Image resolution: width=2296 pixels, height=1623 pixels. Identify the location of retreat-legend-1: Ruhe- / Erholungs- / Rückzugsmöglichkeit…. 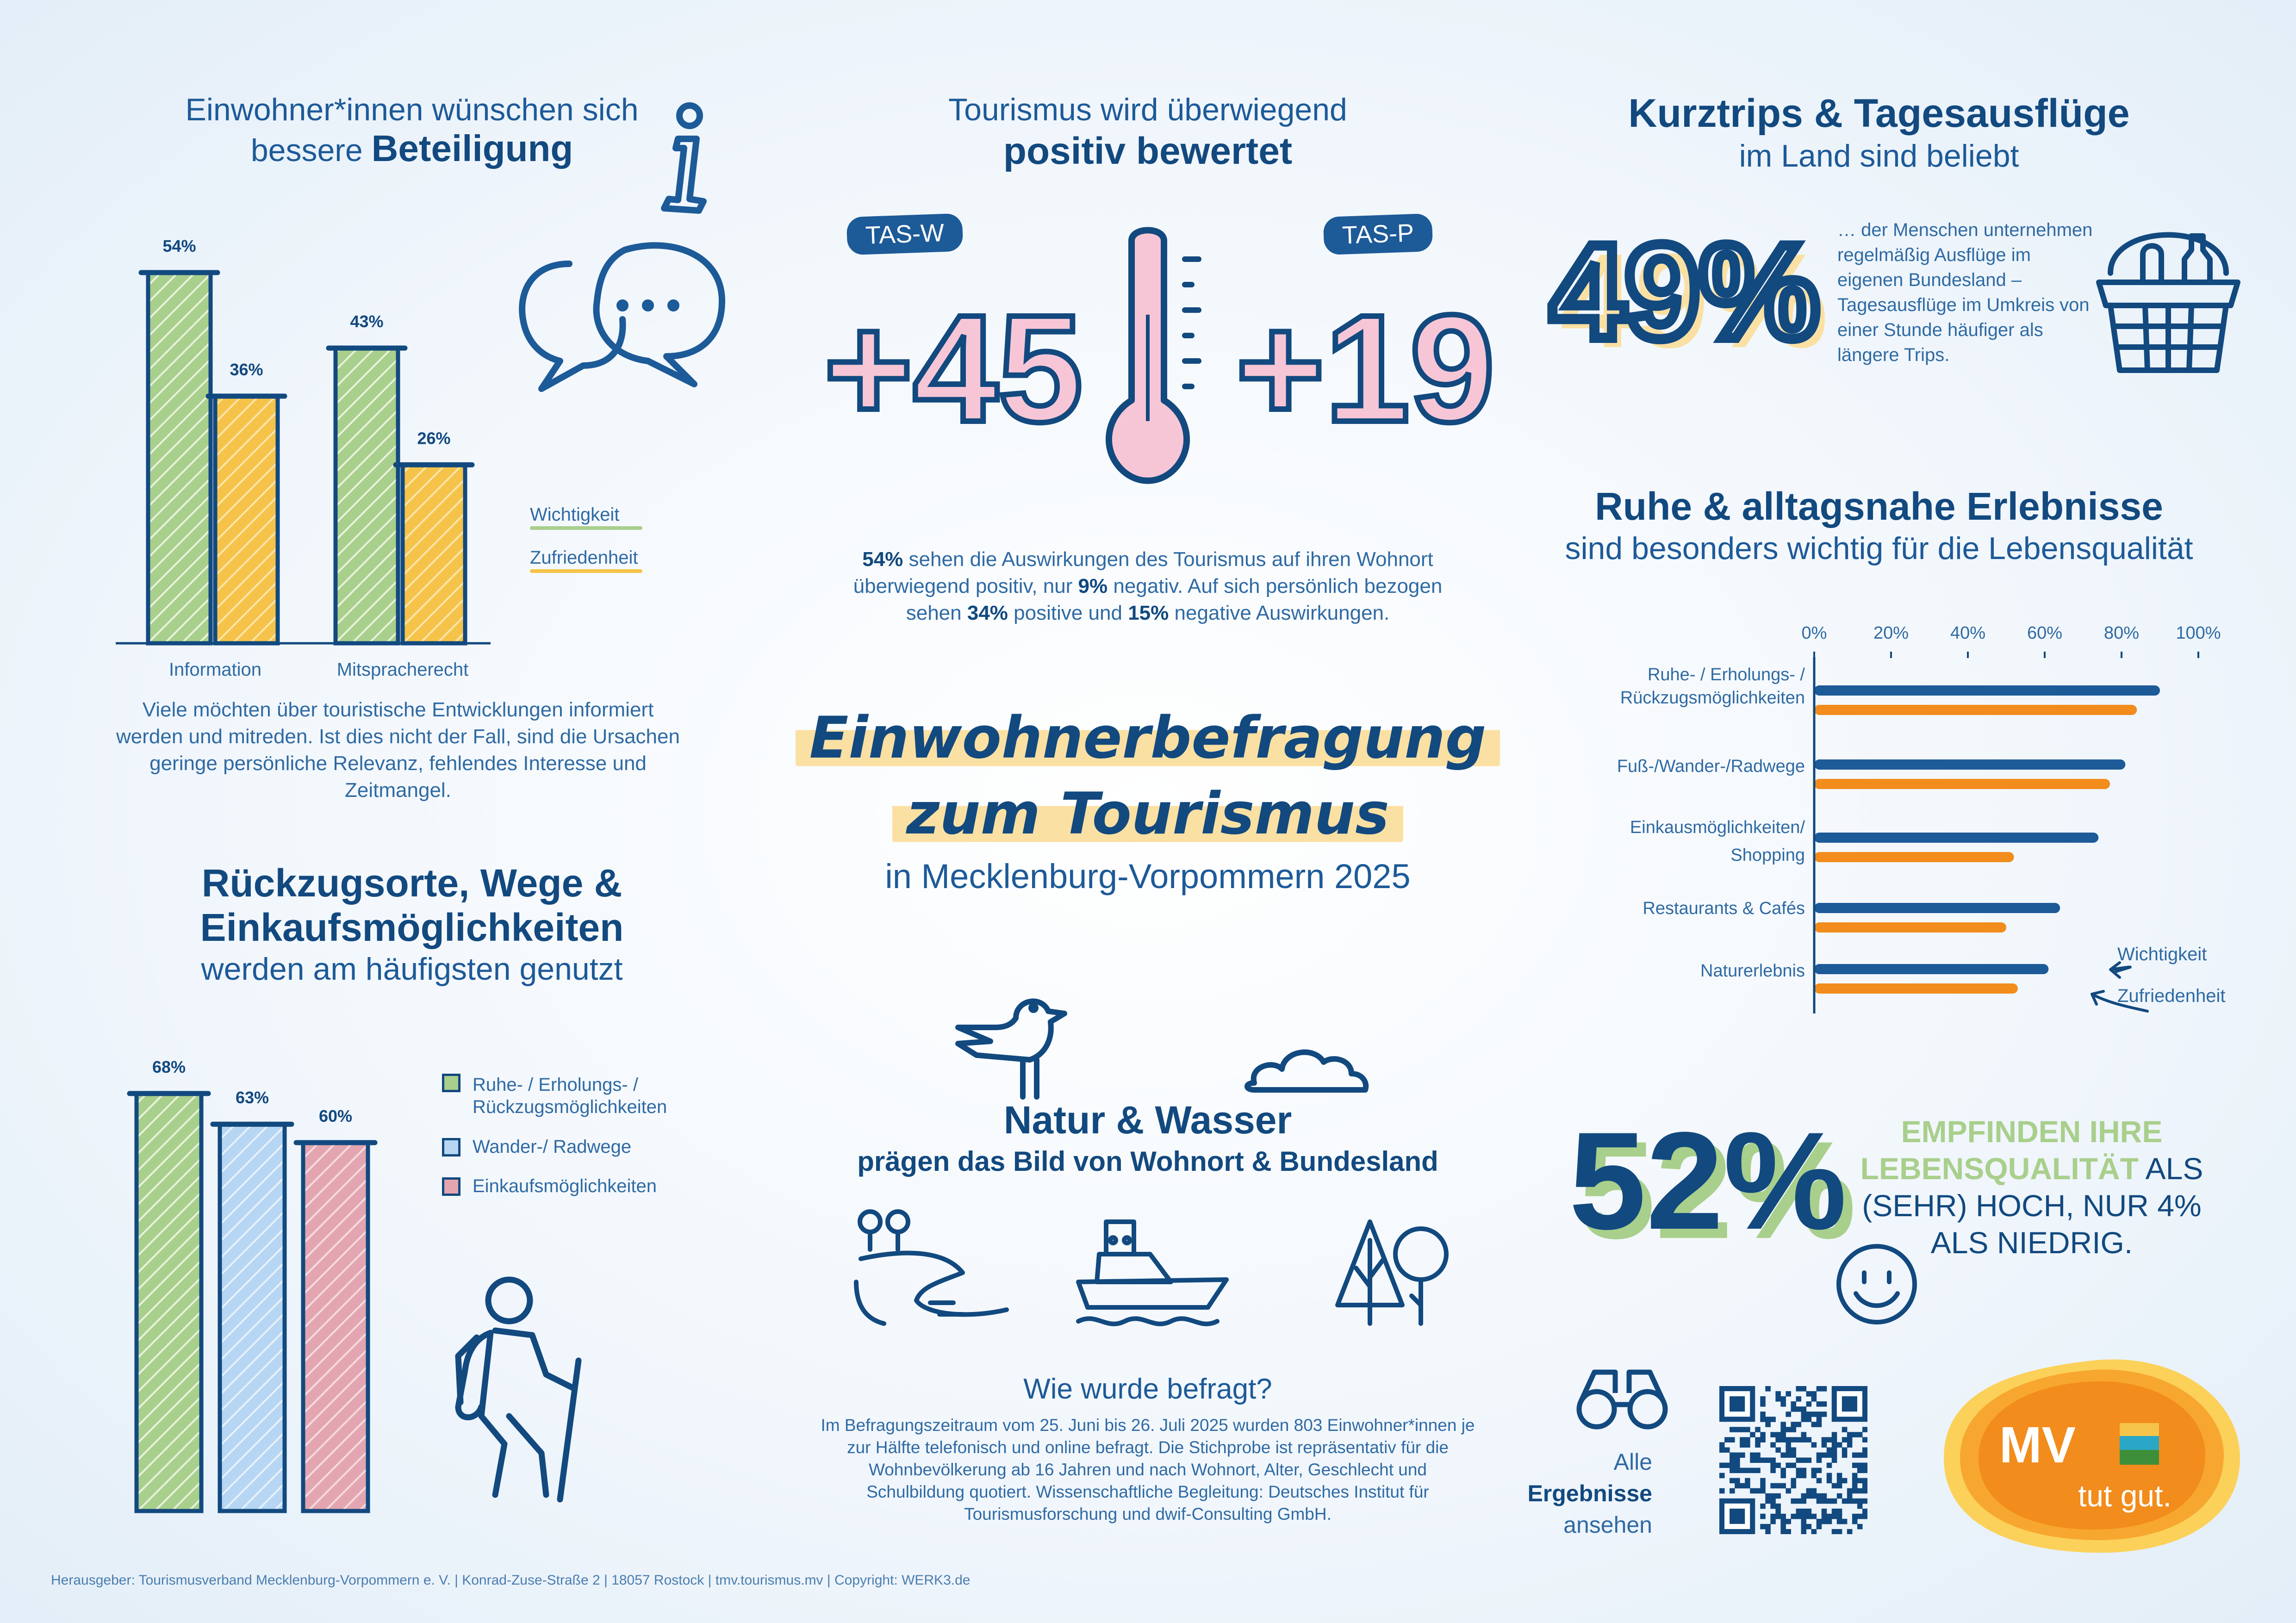
(570, 1096).